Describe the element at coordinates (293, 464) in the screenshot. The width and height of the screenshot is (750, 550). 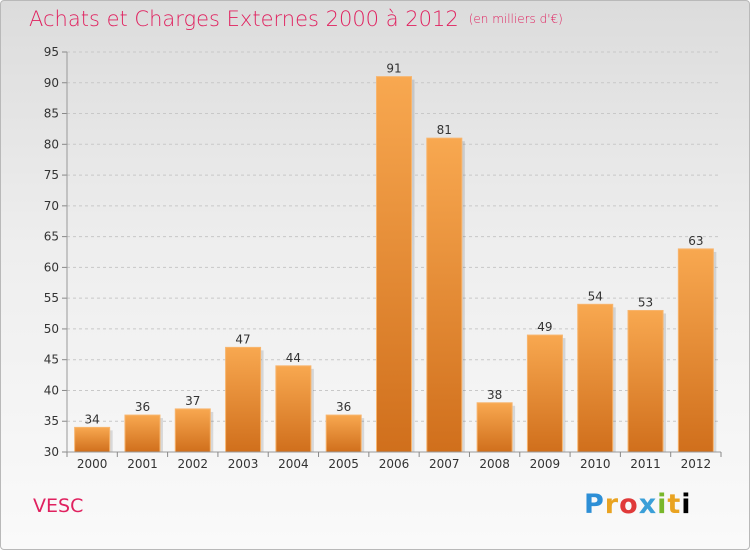
I see `x-tick-label: 2004` at that location.